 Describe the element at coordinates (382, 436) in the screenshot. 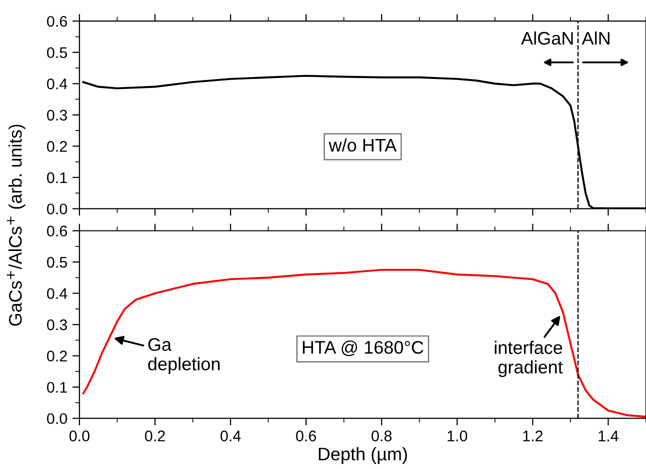

I see `x-tick-label: 0.8` at that location.